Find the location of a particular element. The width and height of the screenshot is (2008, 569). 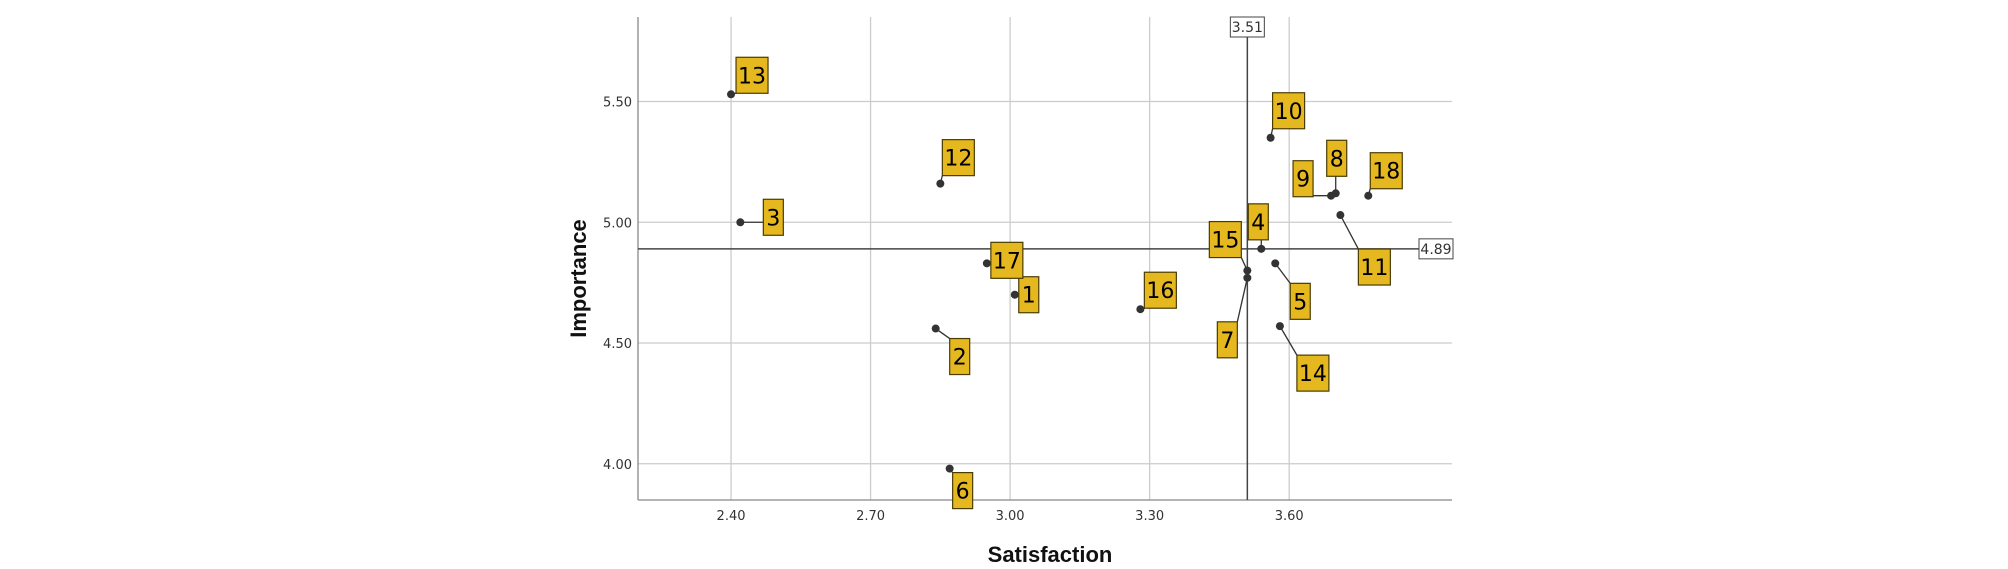

point-label-3: 3 is located at coordinates (773, 218).